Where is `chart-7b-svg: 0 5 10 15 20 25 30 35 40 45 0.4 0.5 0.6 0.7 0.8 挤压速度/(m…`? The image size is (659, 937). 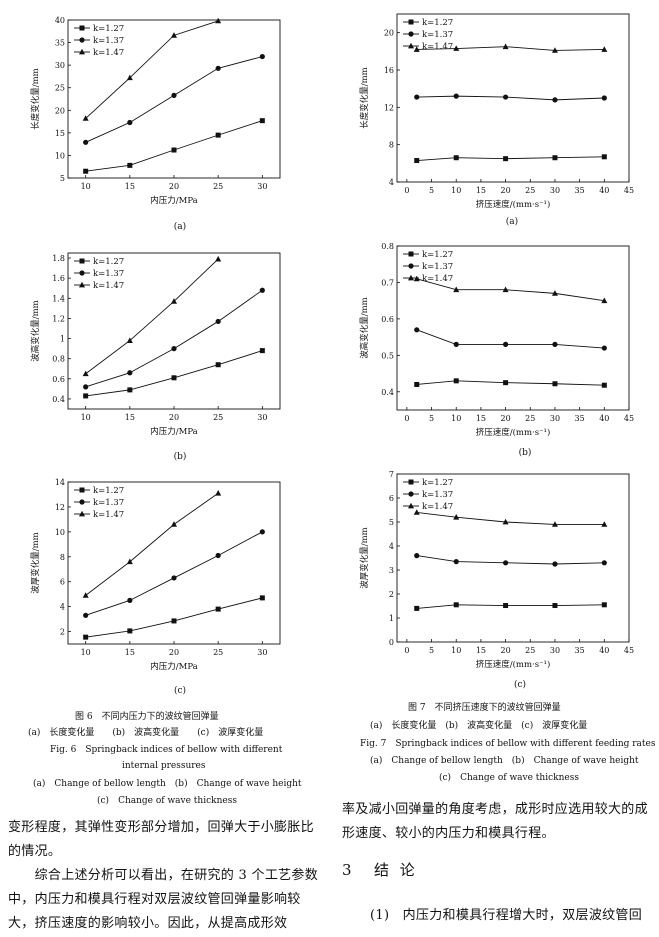
chart-7b-svg: 0 5 10 15 20 25 30 35 40 45 0.4 0.5 0.6 0.7 0.8 挤压速度/(m… is located at coordinates (496, 340).